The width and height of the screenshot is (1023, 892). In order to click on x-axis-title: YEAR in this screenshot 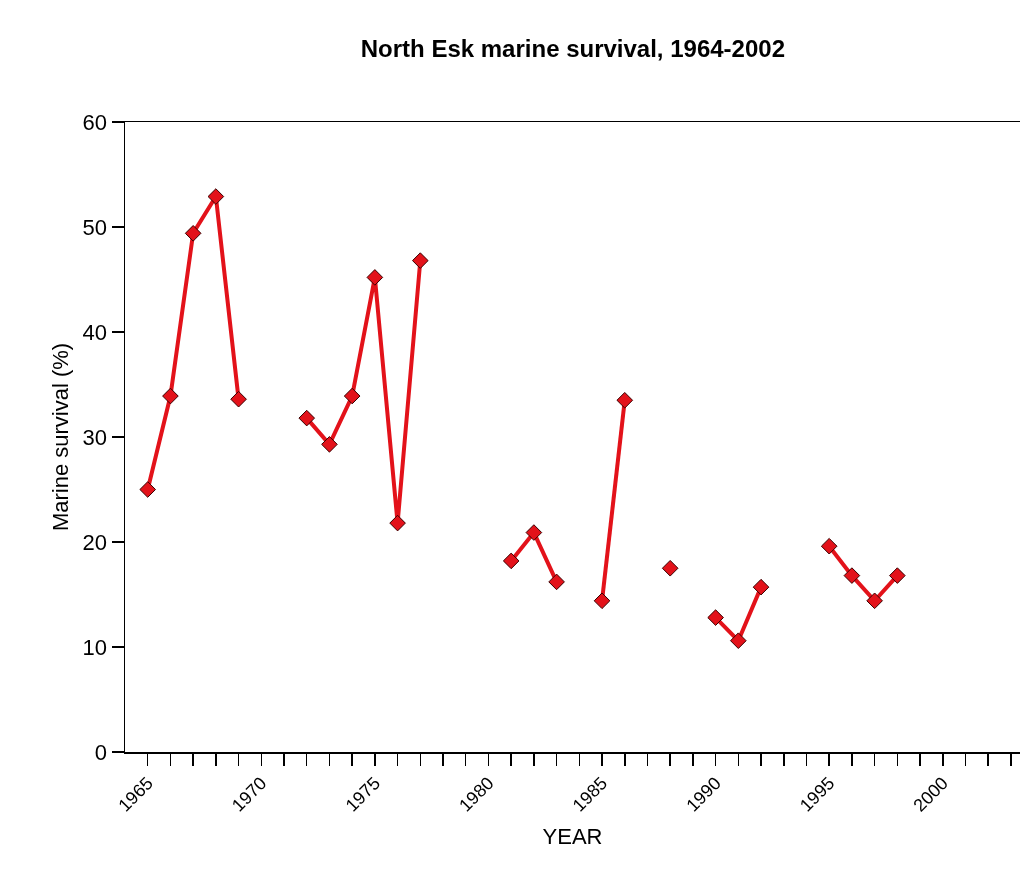, I will do `click(572, 837)`.